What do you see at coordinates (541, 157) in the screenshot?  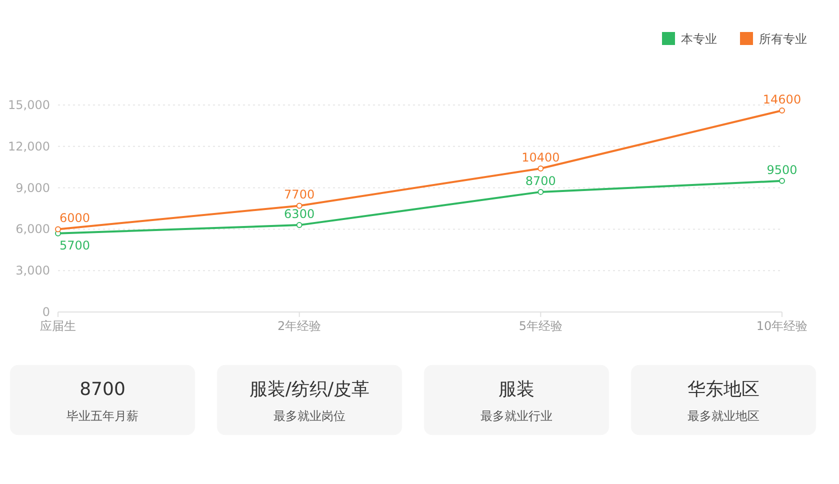 I see `data-label: 10400` at bounding box center [541, 157].